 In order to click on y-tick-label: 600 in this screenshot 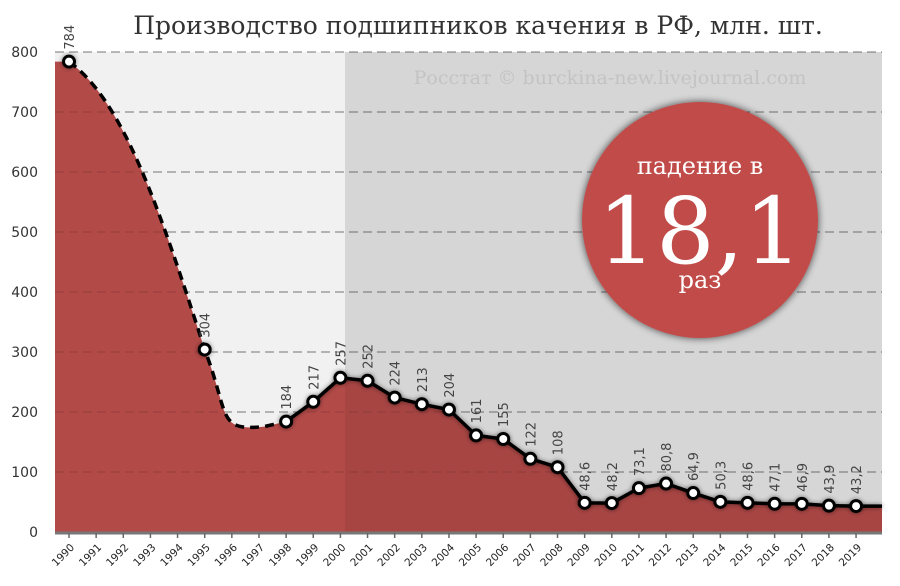, I will do `click(24, 173)`.